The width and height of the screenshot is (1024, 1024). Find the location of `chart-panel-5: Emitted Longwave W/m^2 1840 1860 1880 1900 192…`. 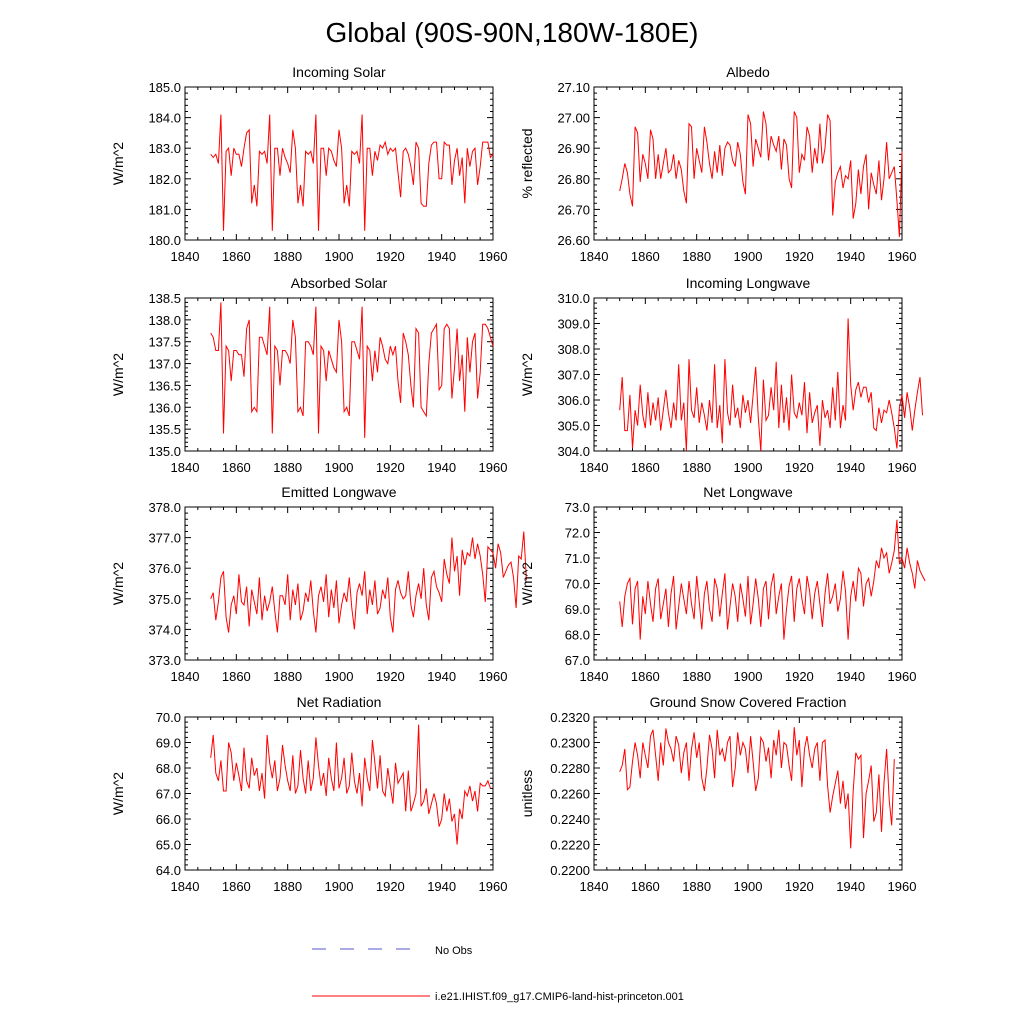

chart-panel-5: Emitted Longwave W/m^2 1840 1860 1880 1900 192… is located at coordinates (318, 584).